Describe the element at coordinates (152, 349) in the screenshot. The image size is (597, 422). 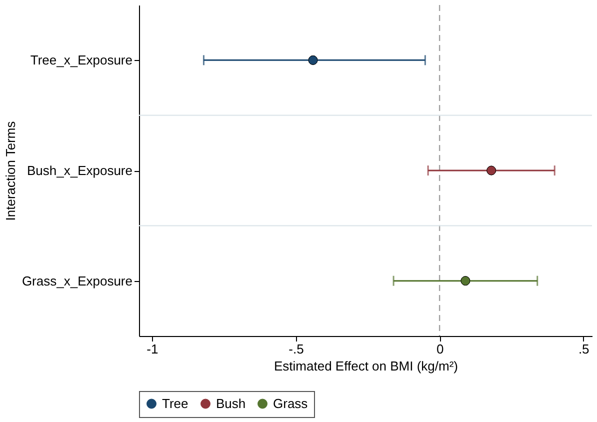
I see `x-tick-label: -1` at that location.